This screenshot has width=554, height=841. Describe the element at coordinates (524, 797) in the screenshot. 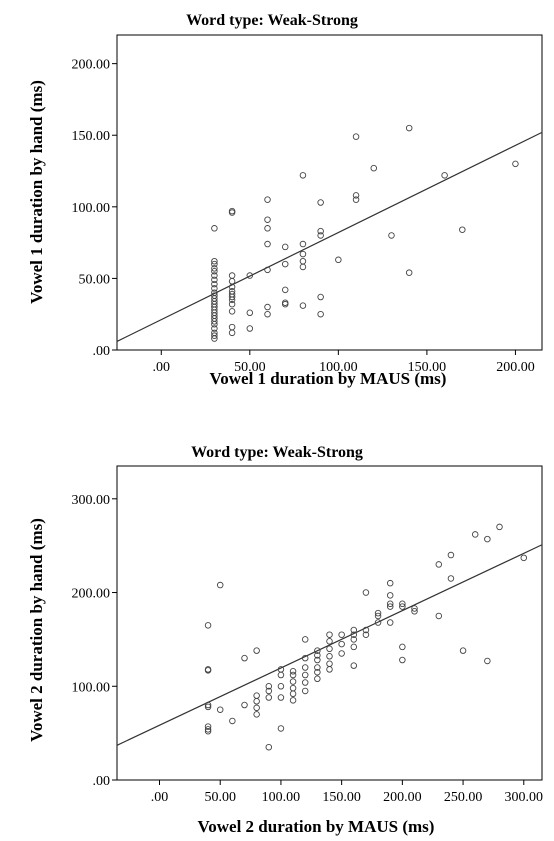

I see `x-tick-label: 300.00` at that location.